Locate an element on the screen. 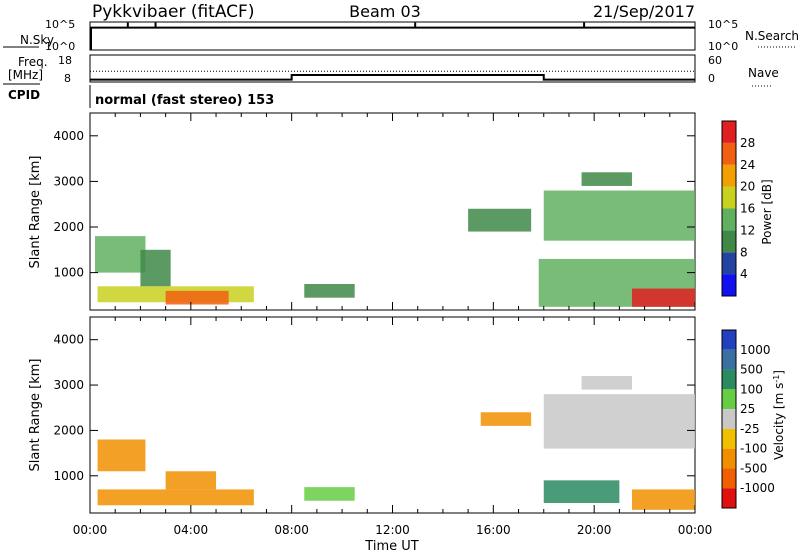 The image size is (800, 554). velocity-colorbar-tick: 500 is located at coordinates (751, 370).